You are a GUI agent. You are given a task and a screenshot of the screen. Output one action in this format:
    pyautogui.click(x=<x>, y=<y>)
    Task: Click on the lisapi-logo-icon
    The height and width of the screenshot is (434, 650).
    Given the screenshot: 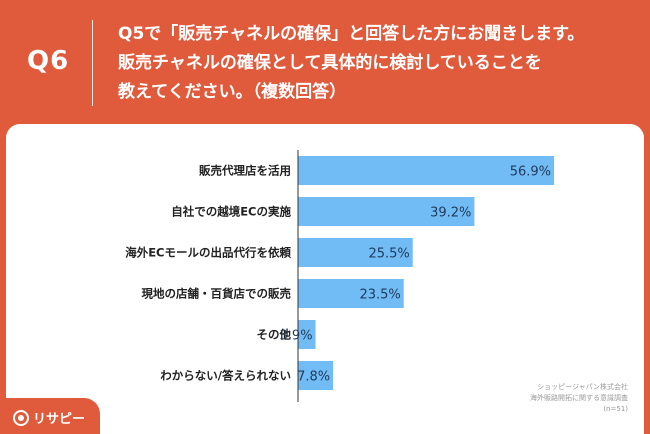 What is the action you would take?
    pyautogui.click(x=21, y=418)
    